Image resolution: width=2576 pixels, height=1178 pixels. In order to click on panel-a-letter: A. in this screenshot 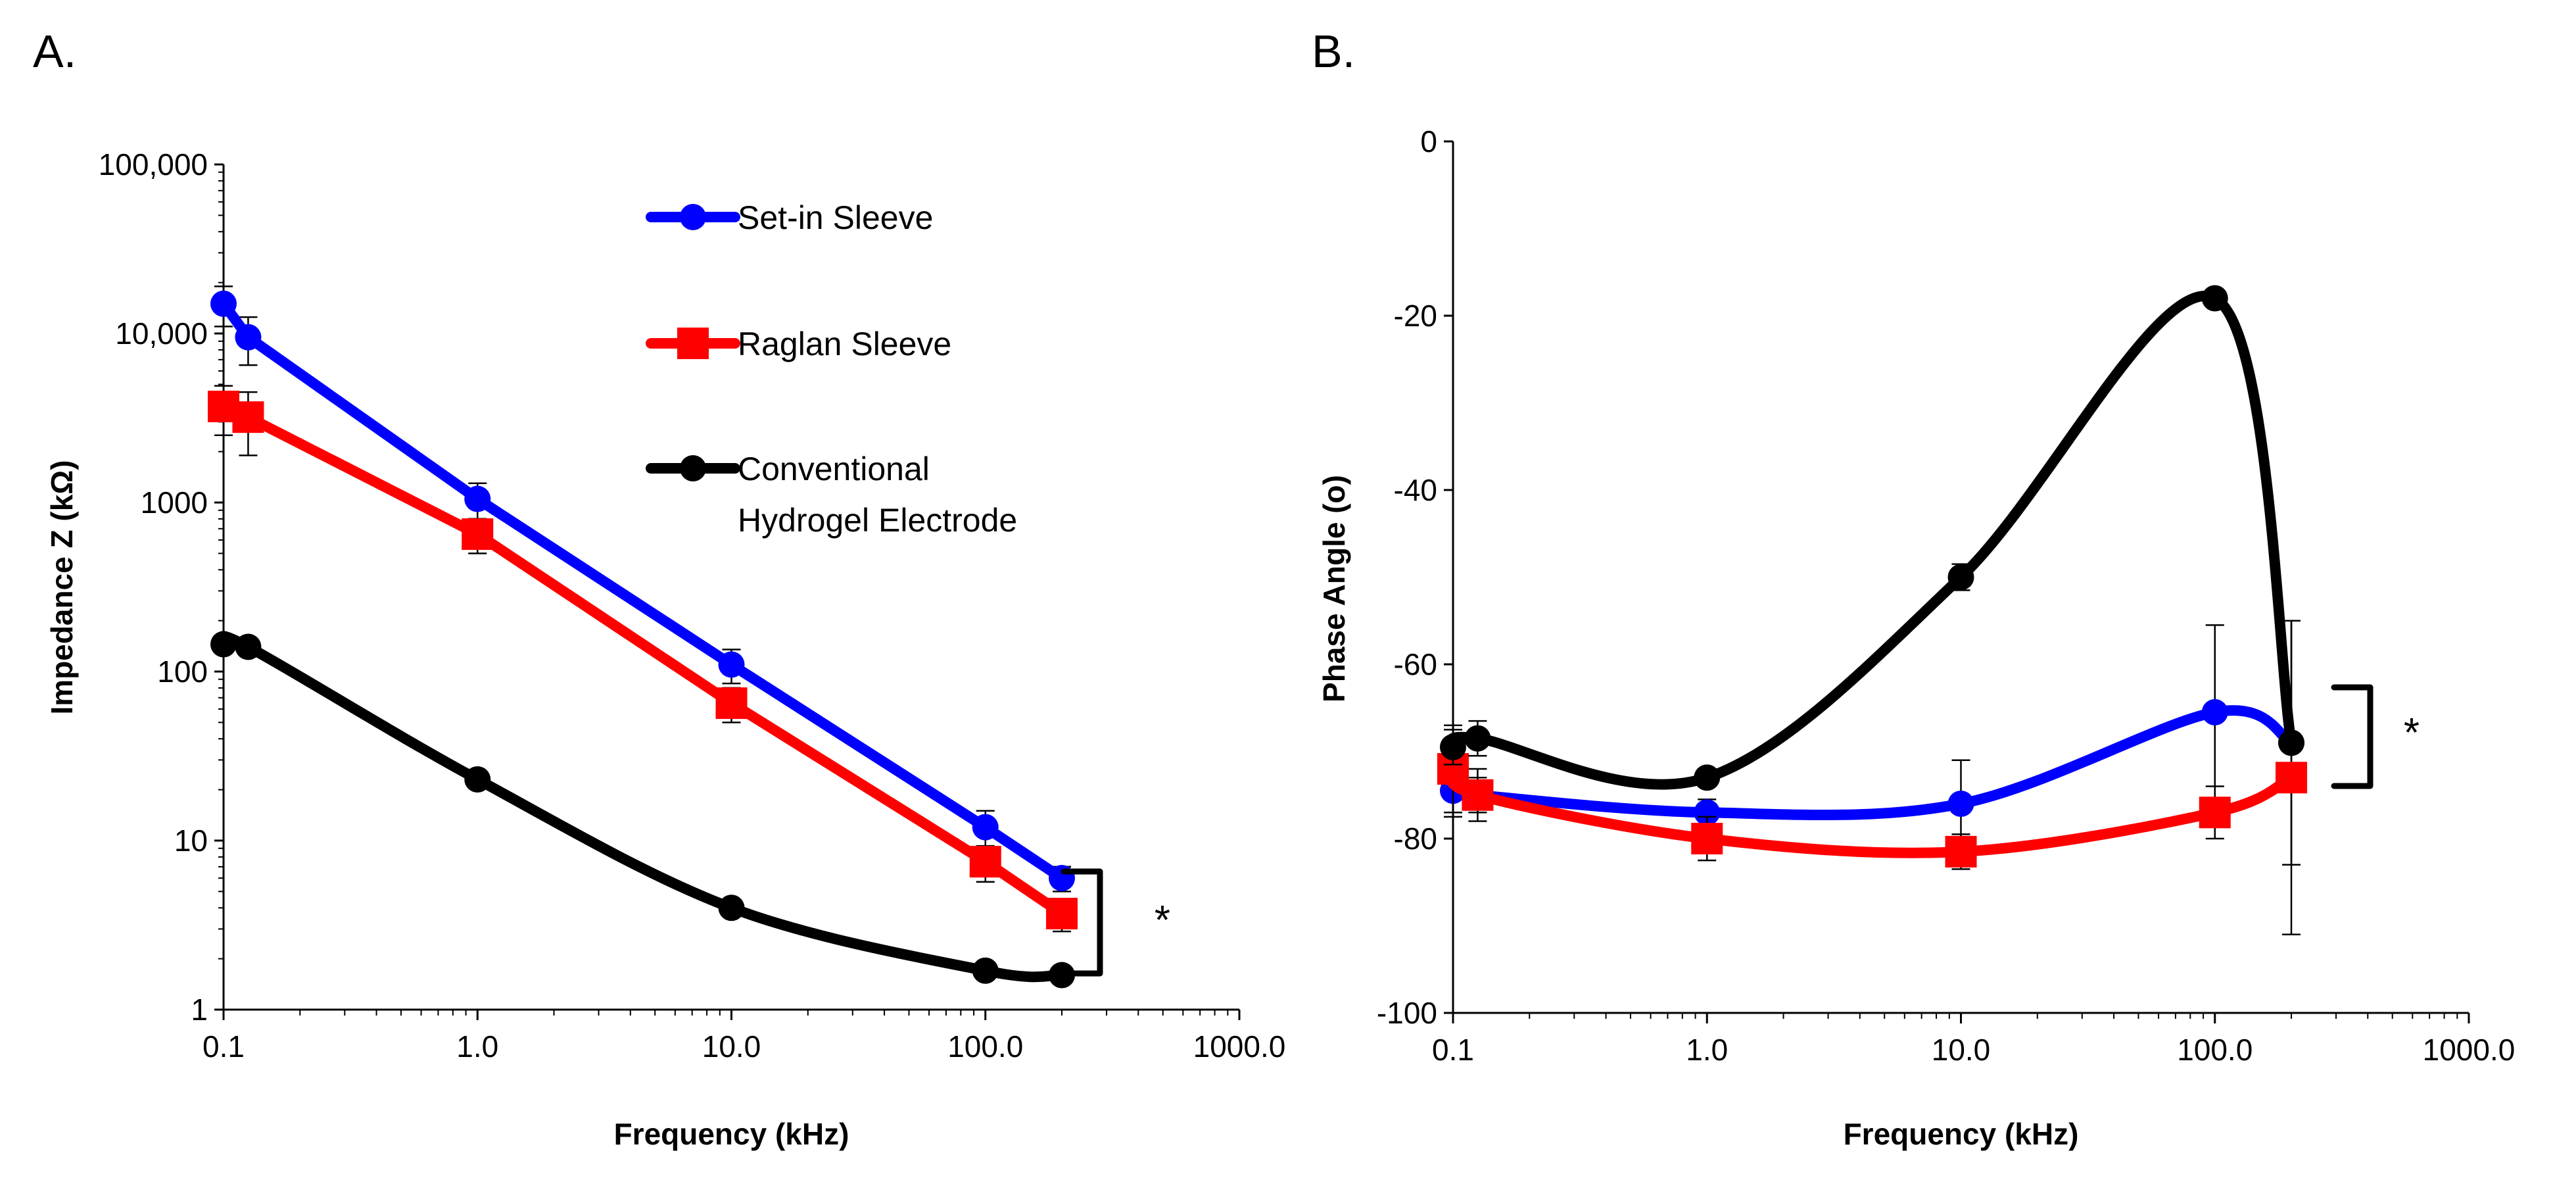, I will do `click(55, 51)`.